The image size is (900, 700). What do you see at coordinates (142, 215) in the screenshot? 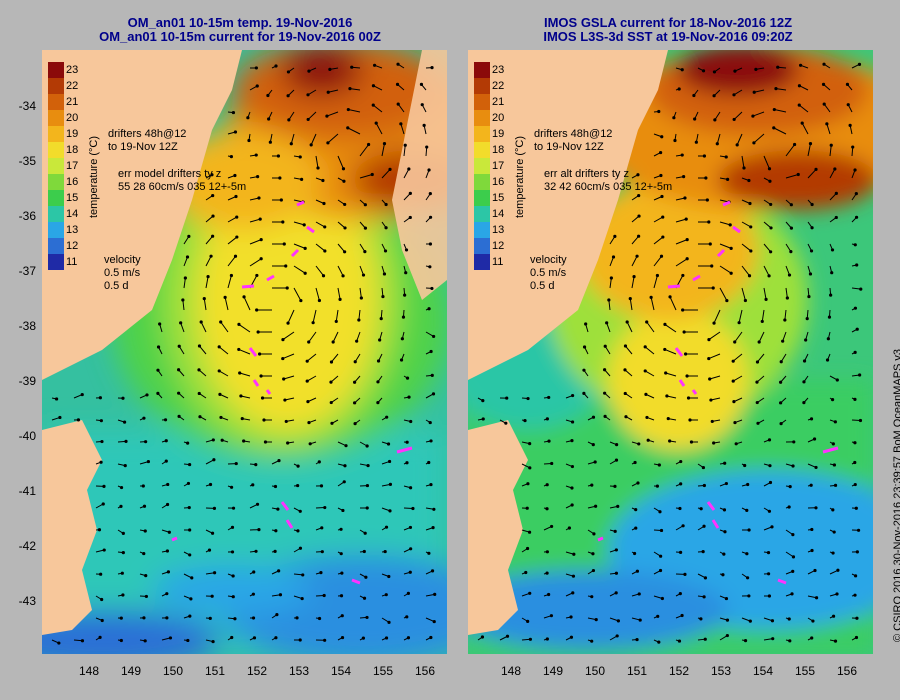
I see `australia-coast` at bounding box center [142, 215].